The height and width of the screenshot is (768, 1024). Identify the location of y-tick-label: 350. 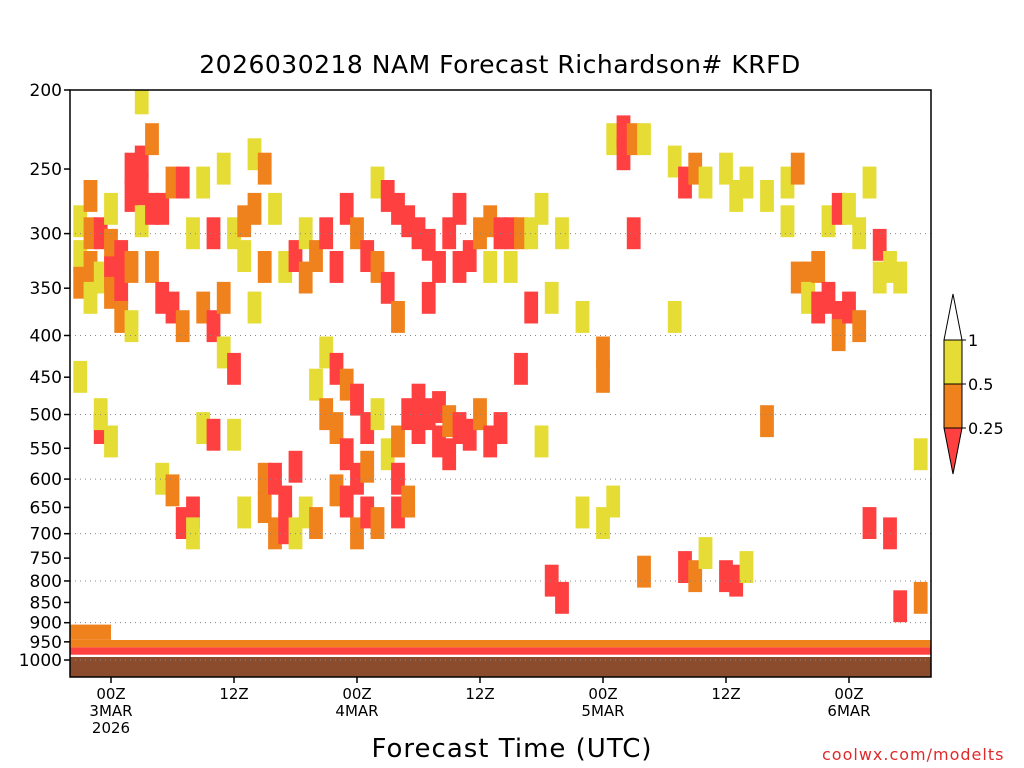
(46, 289).